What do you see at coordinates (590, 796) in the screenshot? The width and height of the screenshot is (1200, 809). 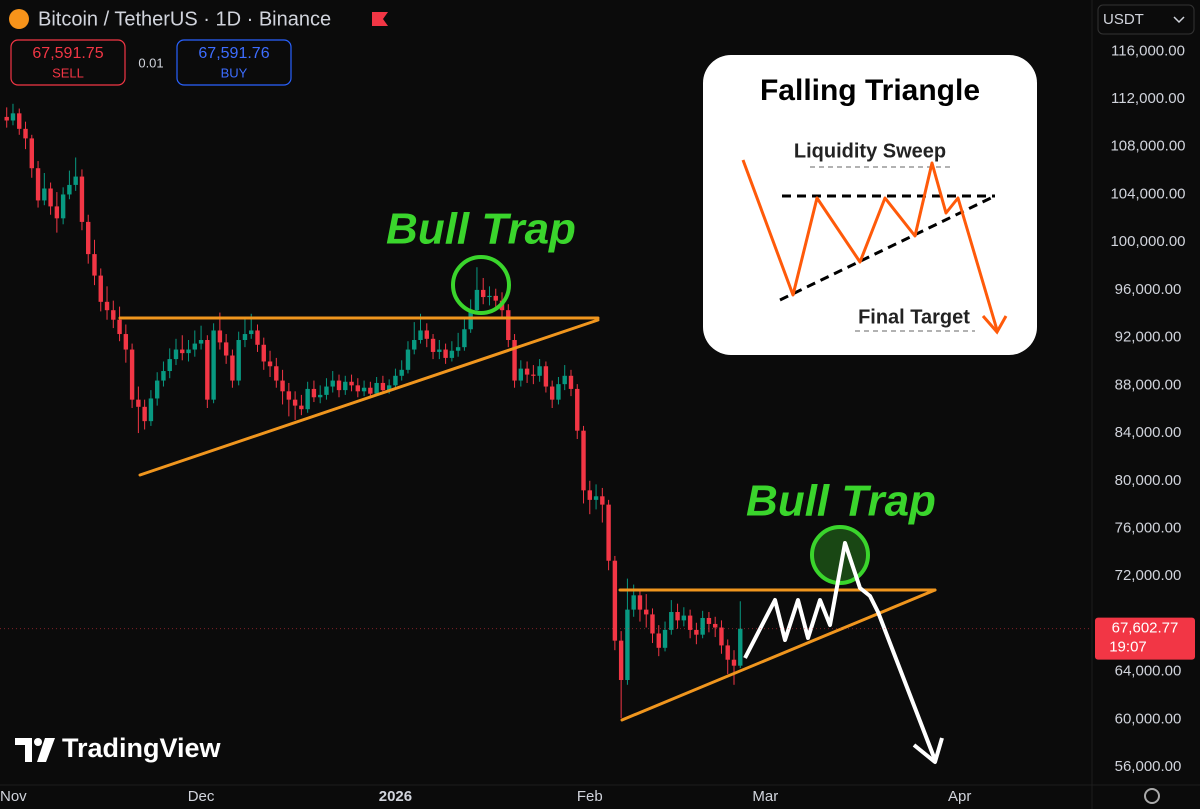 I see `x-tick-label: Feb` at bounding box center [590, 796].